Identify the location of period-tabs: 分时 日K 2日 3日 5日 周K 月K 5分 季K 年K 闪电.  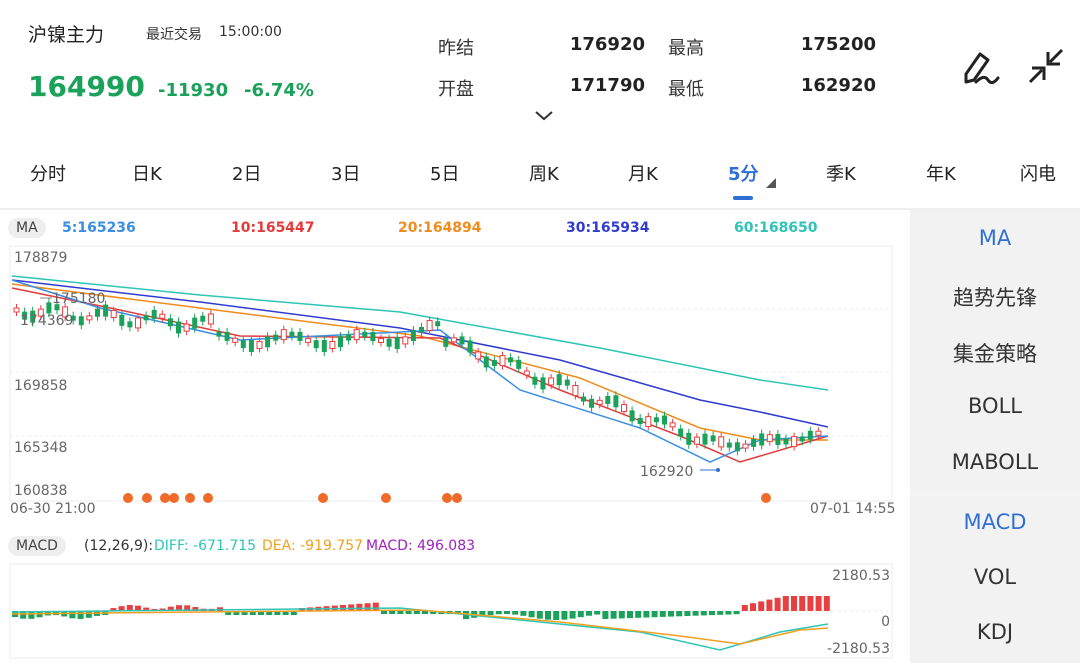
(540, 175).